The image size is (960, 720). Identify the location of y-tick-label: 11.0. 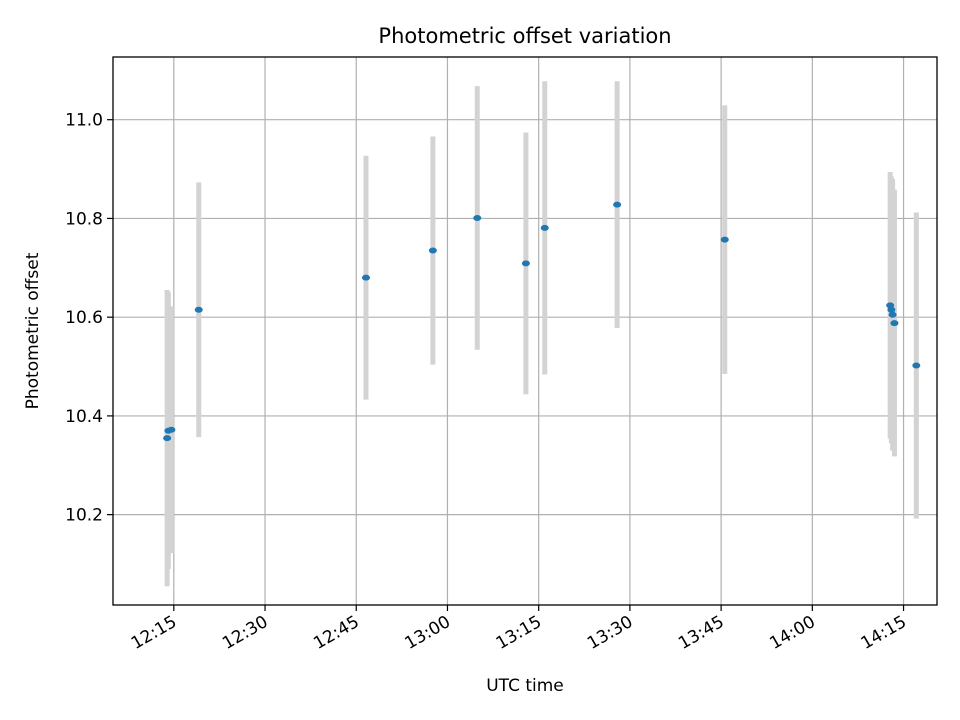
(84, 121).